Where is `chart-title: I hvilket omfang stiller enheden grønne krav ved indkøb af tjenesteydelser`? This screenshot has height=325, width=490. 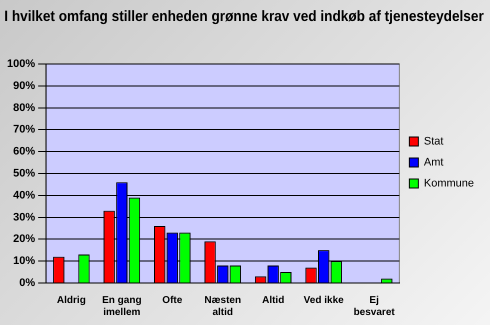 chart-title: I hvilket omfang stiller enheden grønne krav ved indkøb af tjenesteydelser is located at coordinates (244, 17).